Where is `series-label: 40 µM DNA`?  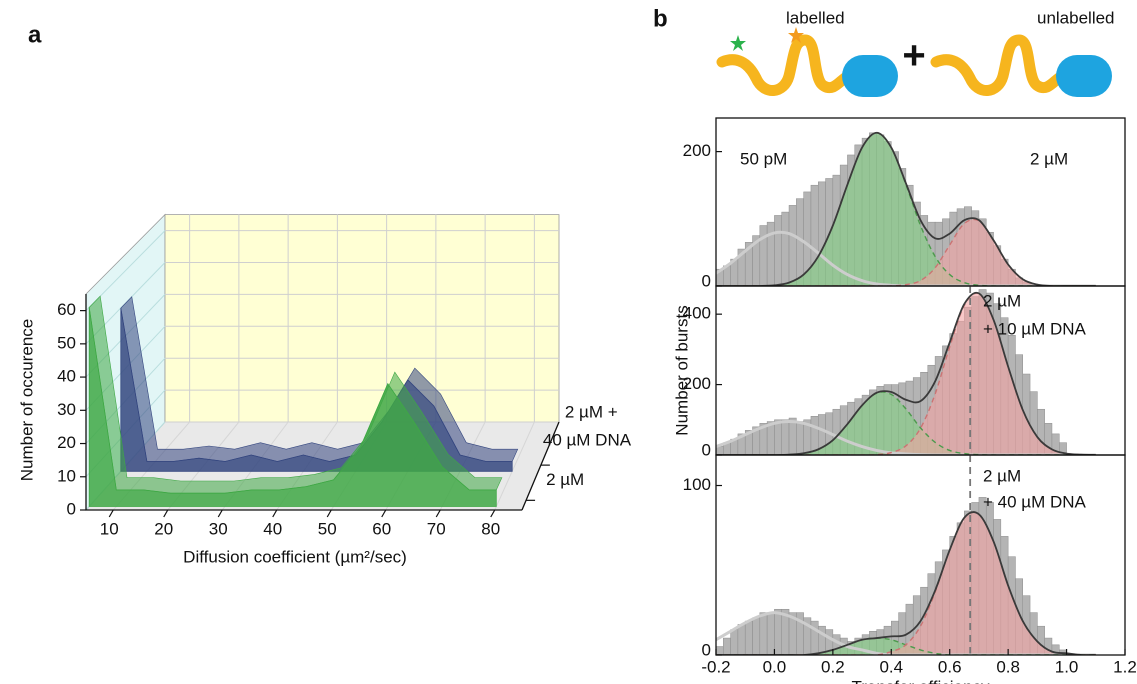 series-label: 40 µM DNA is located at coordinates (587, 440).